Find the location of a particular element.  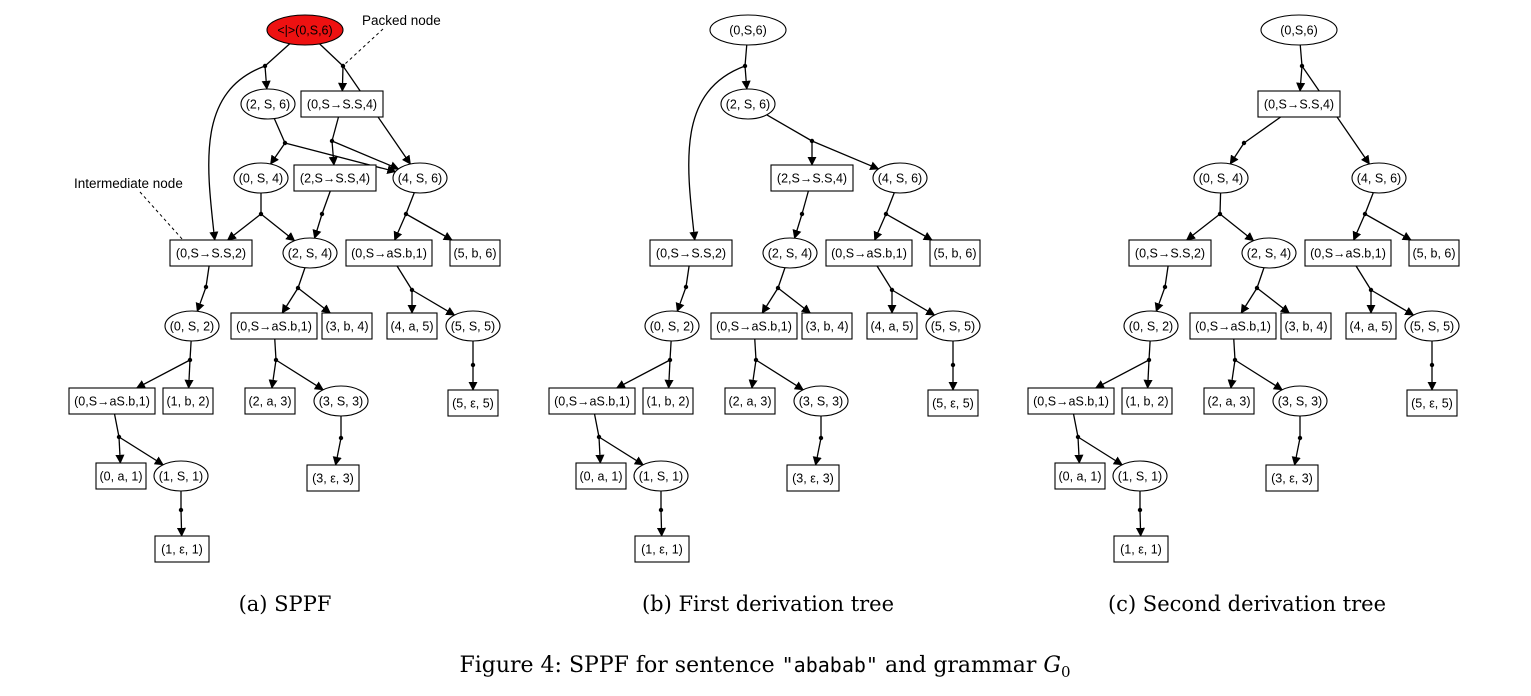

node-n0a1: (0, a, 1) is located at coordinates (1080, 476).